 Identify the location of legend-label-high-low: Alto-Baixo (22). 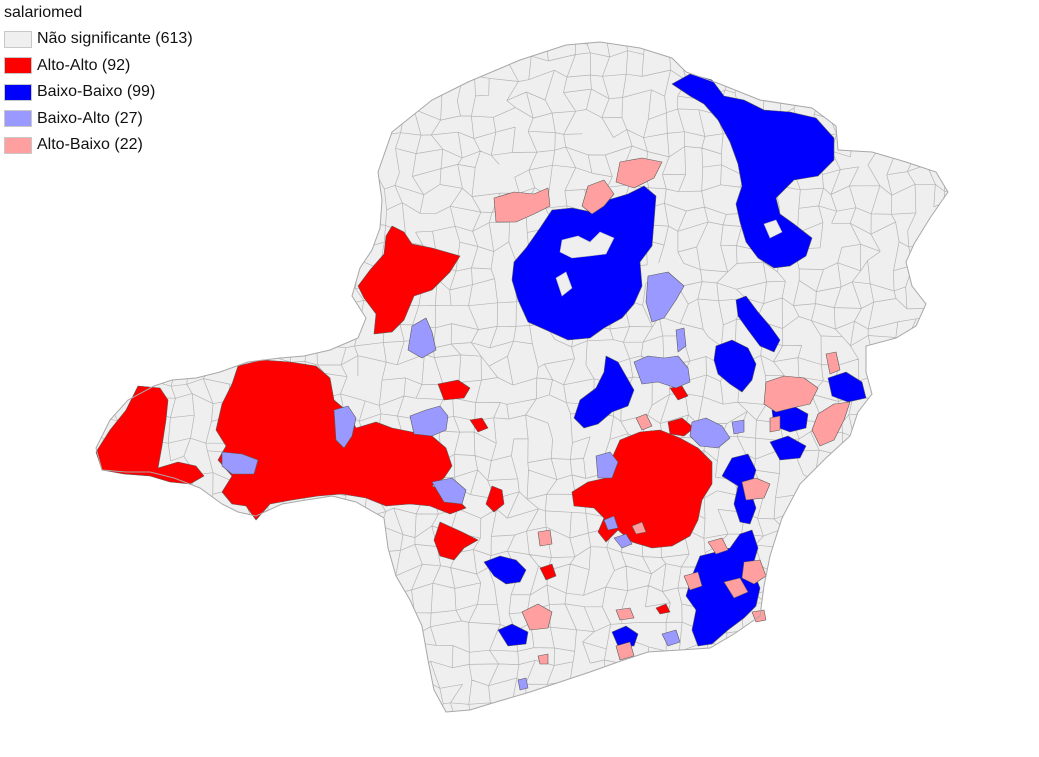
(90, 145).